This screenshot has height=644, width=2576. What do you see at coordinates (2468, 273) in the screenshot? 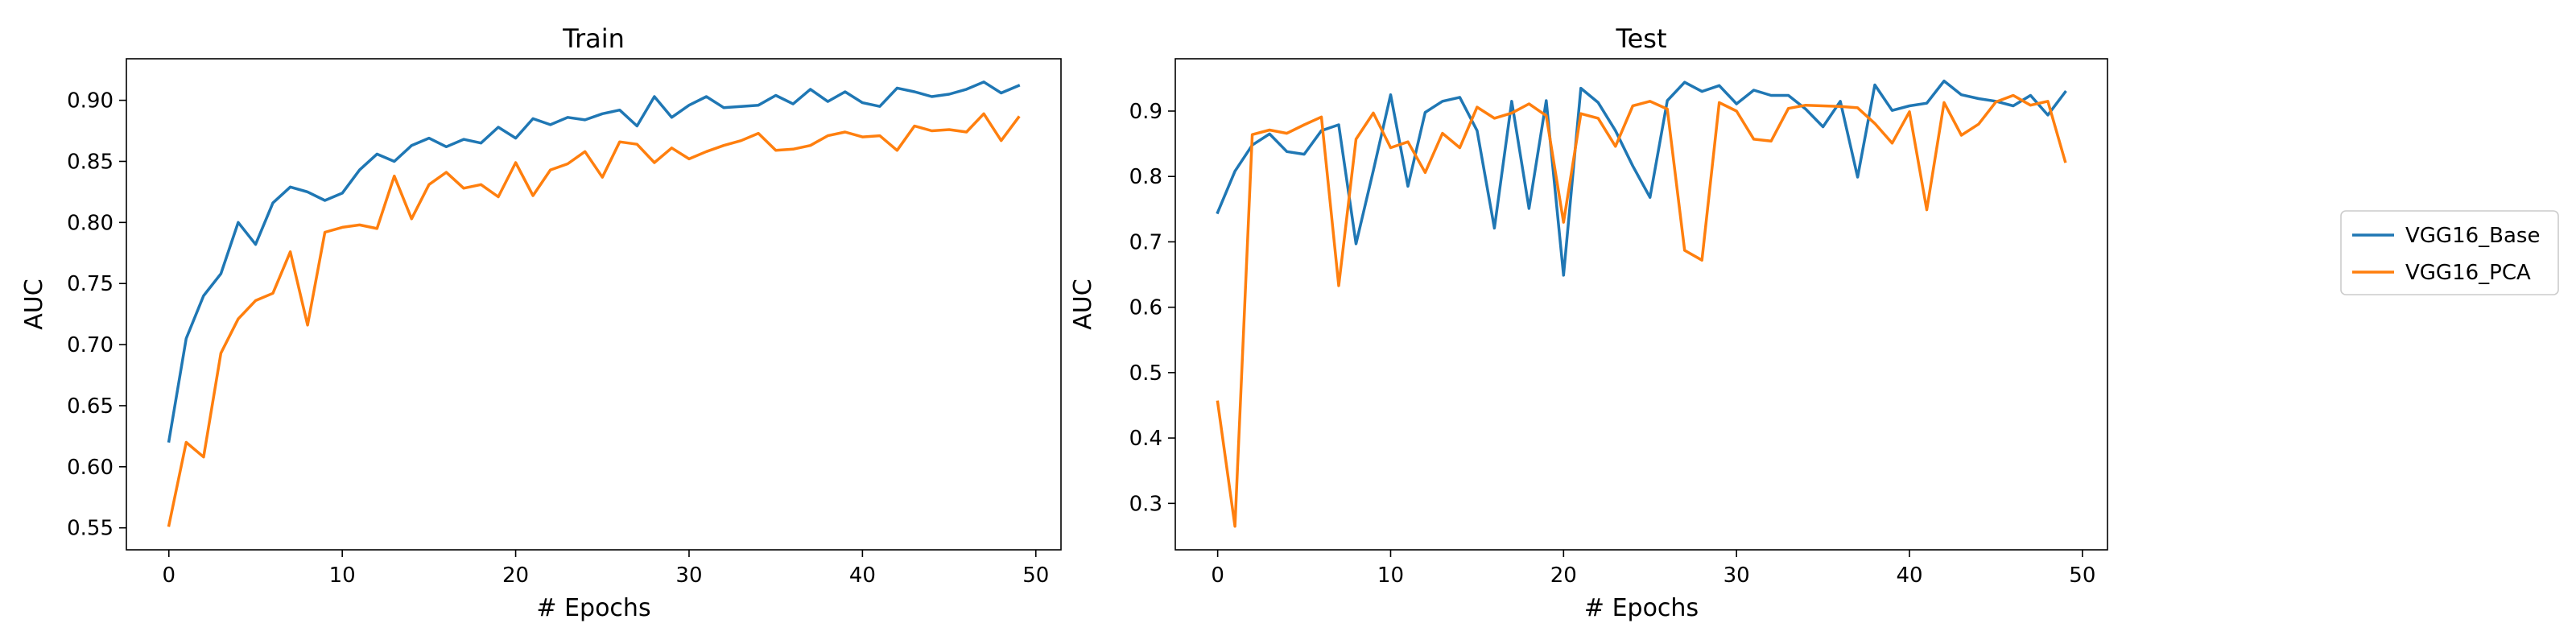
I see `legend-label-1: VGG16_PCA` at bounding box center [2468, 273].